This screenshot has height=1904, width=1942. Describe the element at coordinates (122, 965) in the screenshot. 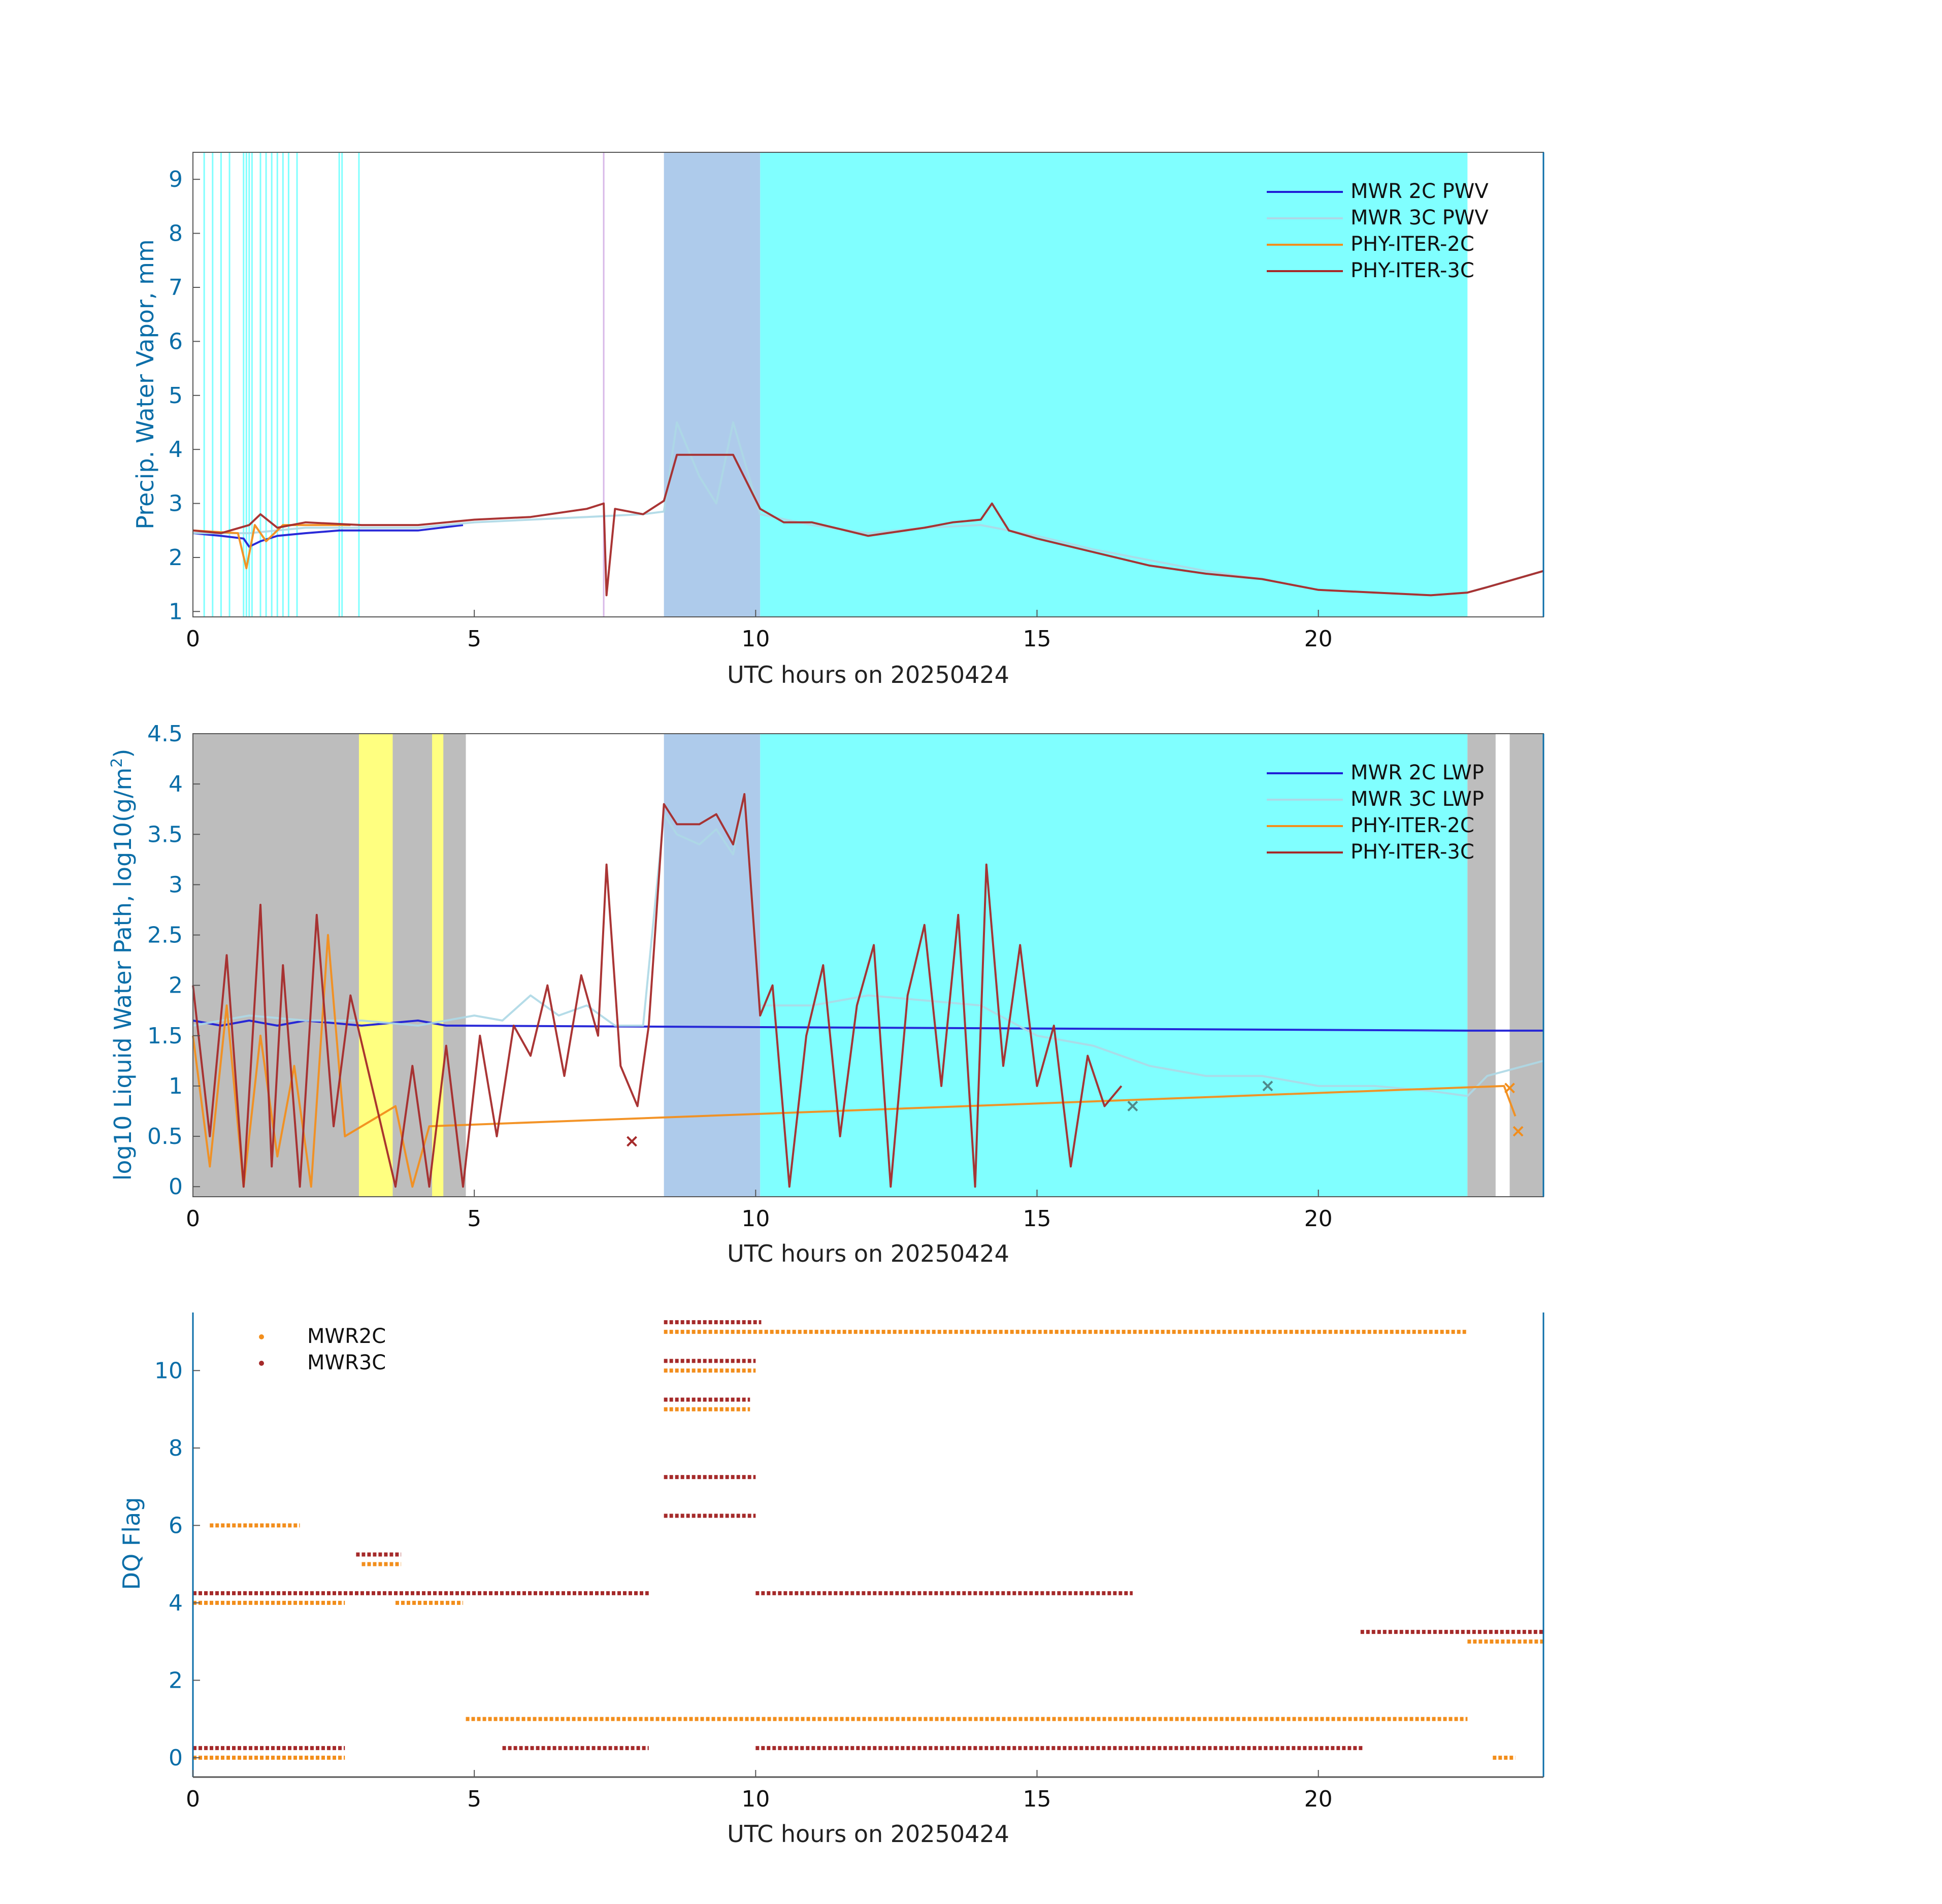

I see `lwp-y-axis-label: log10 Liquid Water Path, log10(g/m2)` at that location.